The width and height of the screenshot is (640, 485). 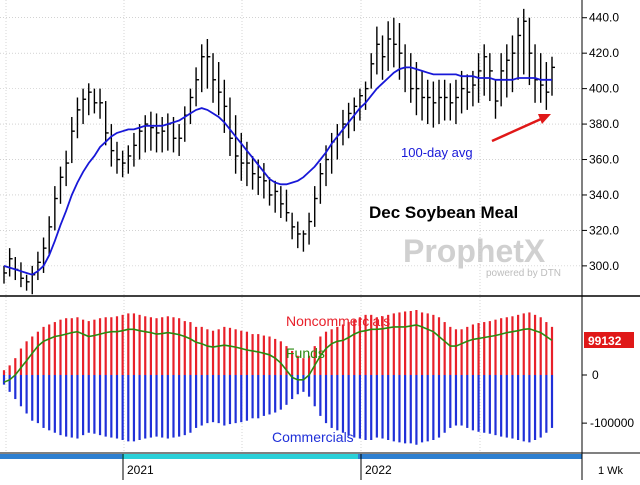 I want to click on cot-tick-label: -100000, so click(x=612, y=423).